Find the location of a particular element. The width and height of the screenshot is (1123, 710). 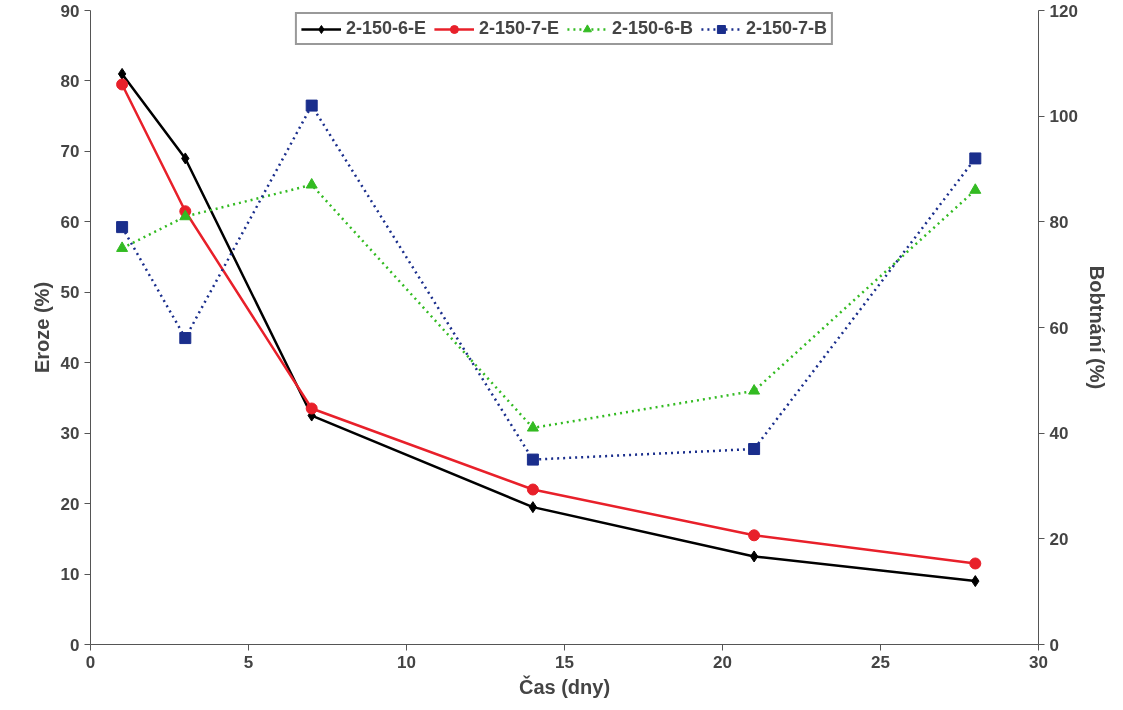

y2-tick-label: 40 is located at coordinates (1059, 434).